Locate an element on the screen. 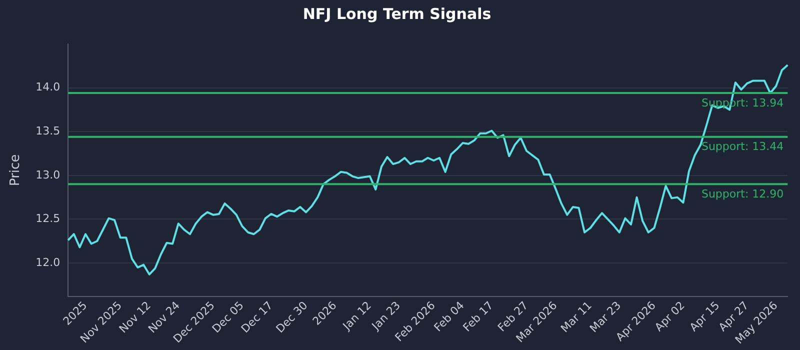 The height and width of the screenshot is (350, 800). y-tick-label: 12.0 is located at coordinates (48, 262).